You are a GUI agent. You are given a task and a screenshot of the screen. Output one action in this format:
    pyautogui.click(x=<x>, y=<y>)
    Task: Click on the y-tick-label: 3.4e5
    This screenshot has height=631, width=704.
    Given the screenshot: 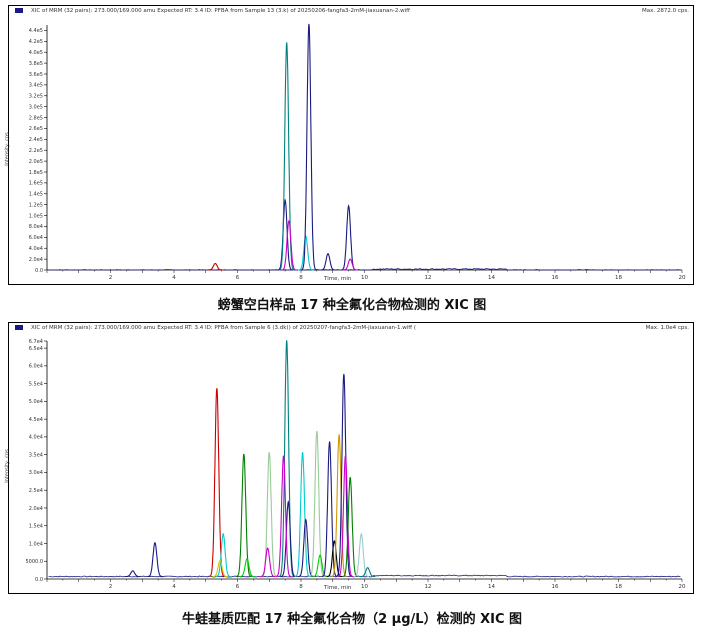 What is the action you would take?
    pyautogui.click(x=36, y=86)
    